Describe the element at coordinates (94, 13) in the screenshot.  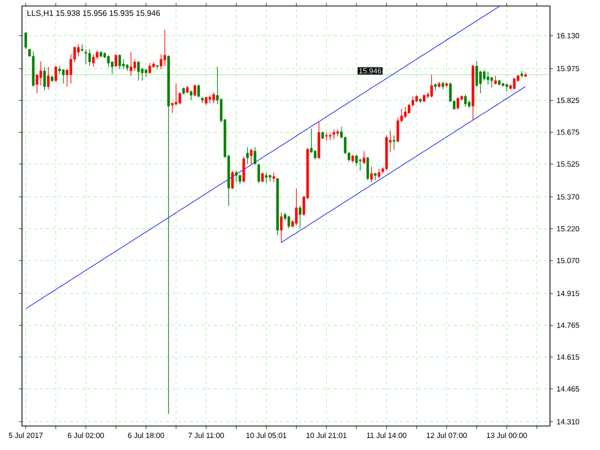
I see `chart-title: LLS,H1 15.938 15.956 15.935 15.946` at that location.